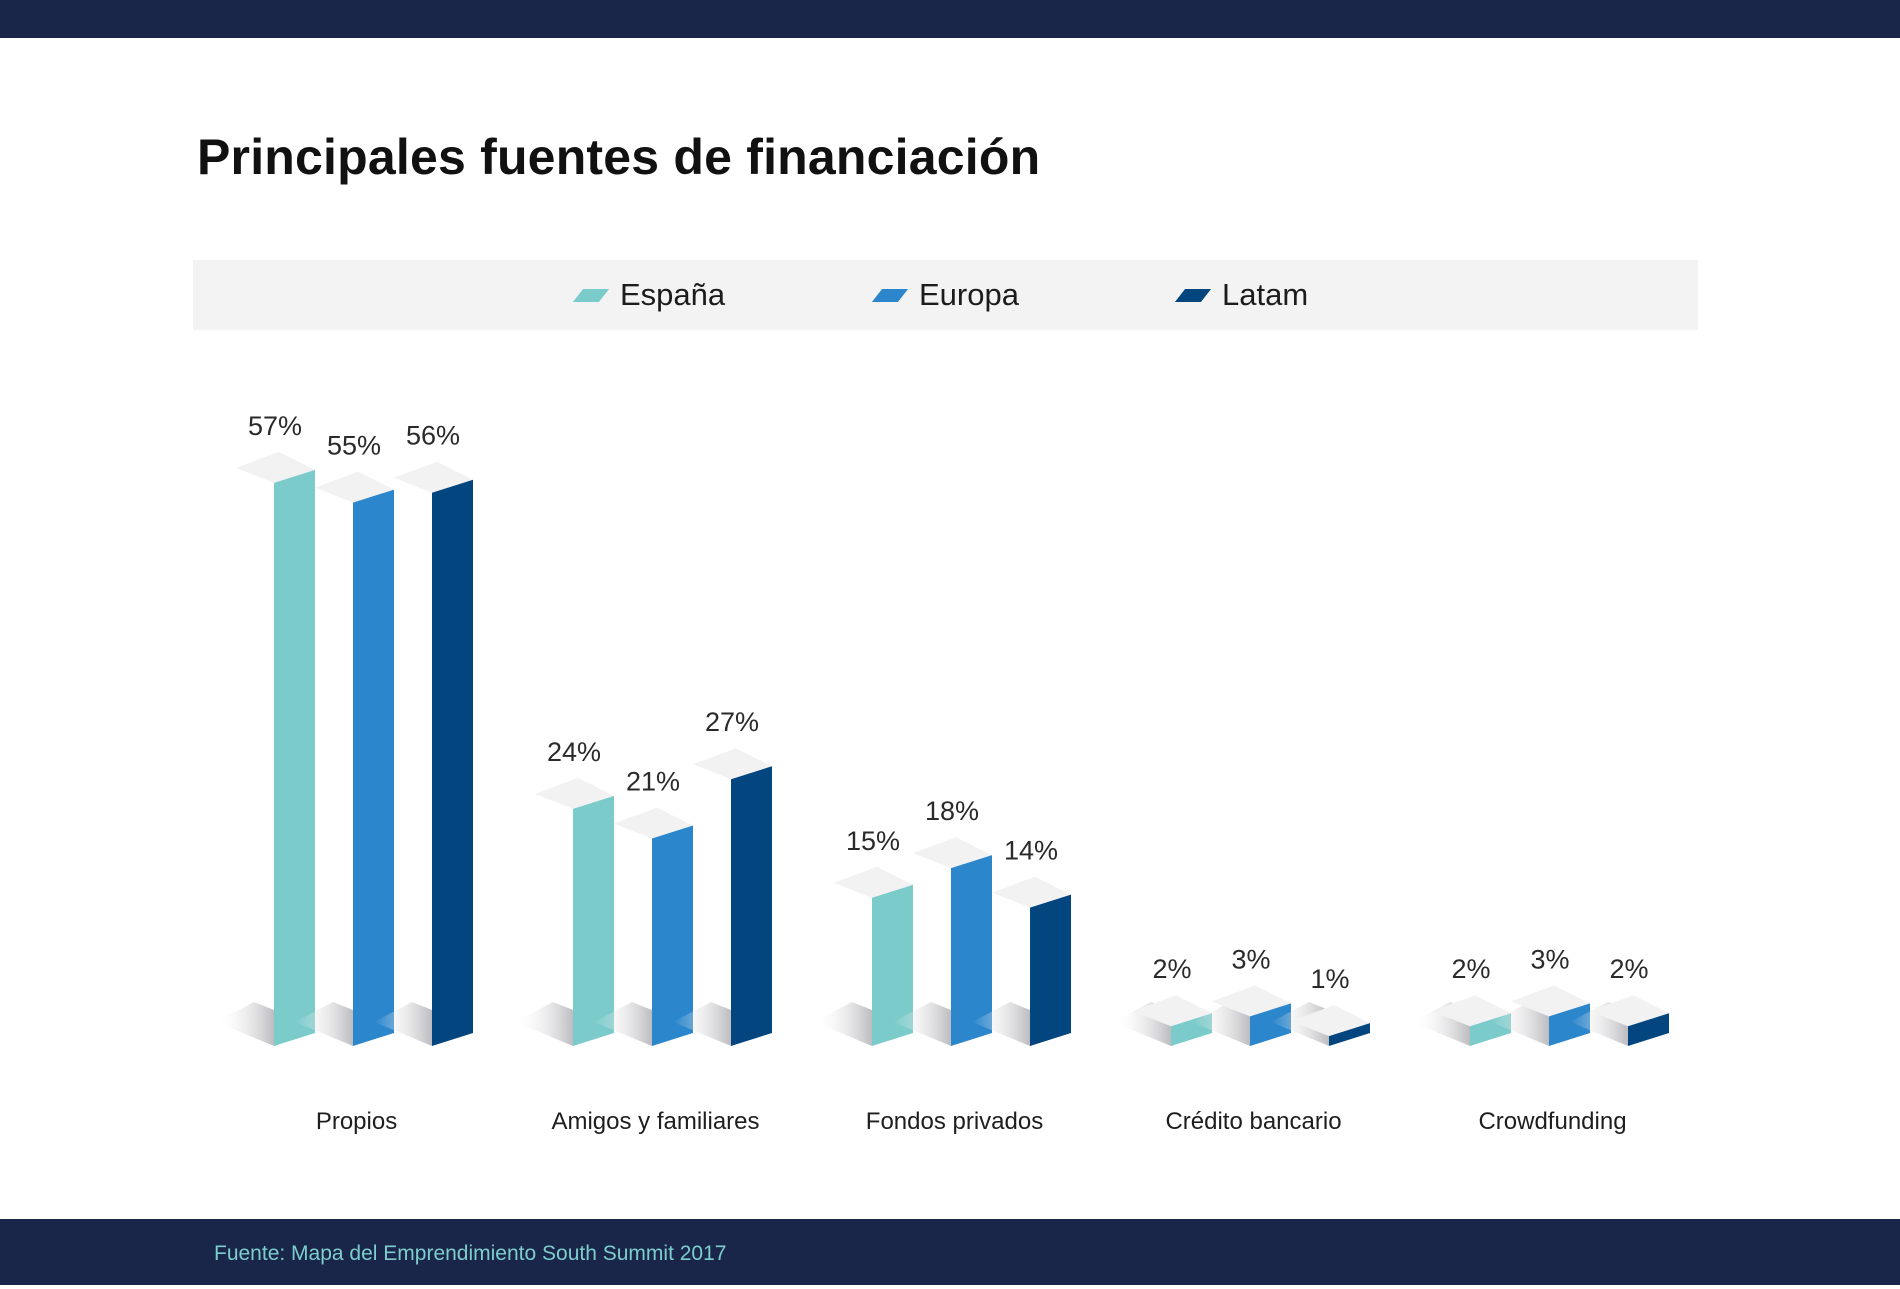  What do you see at coordinates (354, 487) in the screenshot?
I see `bar-top-propios-europa` at bounding box center [354, 487].